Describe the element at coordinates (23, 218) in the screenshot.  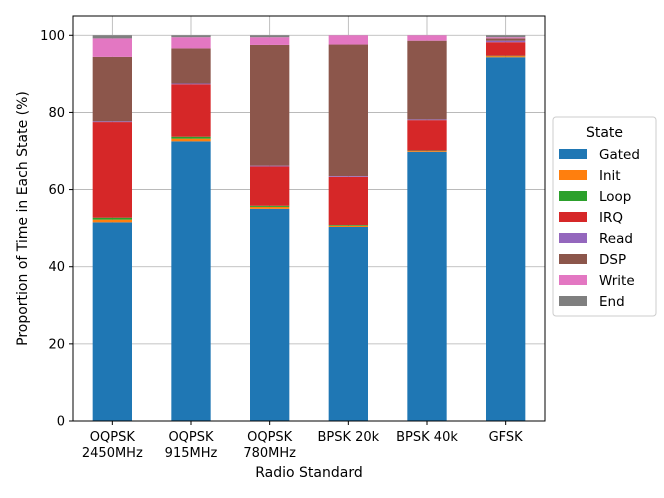
I see `y-axis-label: Proportion of Time in Each State (%)` at that location.